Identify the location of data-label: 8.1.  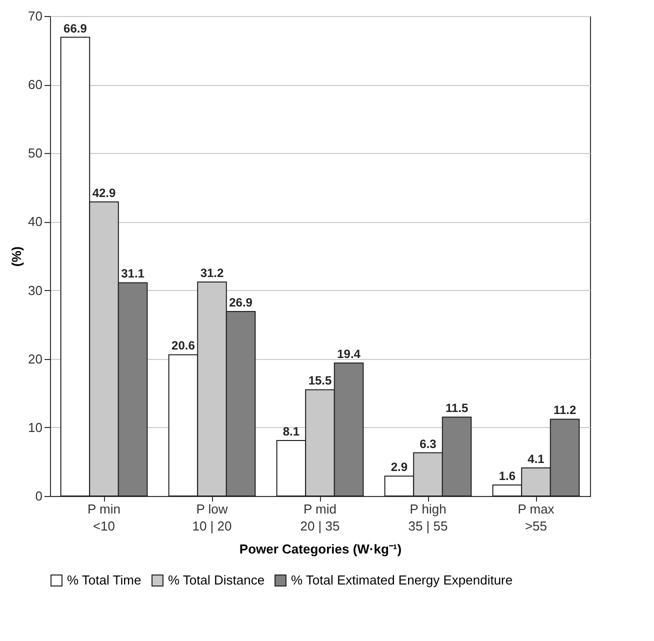
(291, 431).